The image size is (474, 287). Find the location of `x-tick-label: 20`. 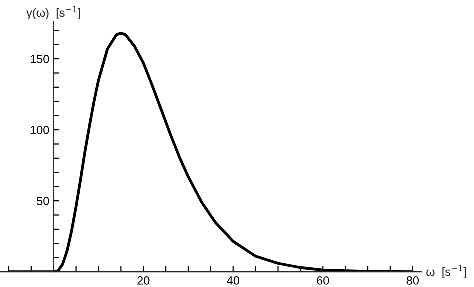

x-tick-label: 20 is located at coordinates (144, 280).